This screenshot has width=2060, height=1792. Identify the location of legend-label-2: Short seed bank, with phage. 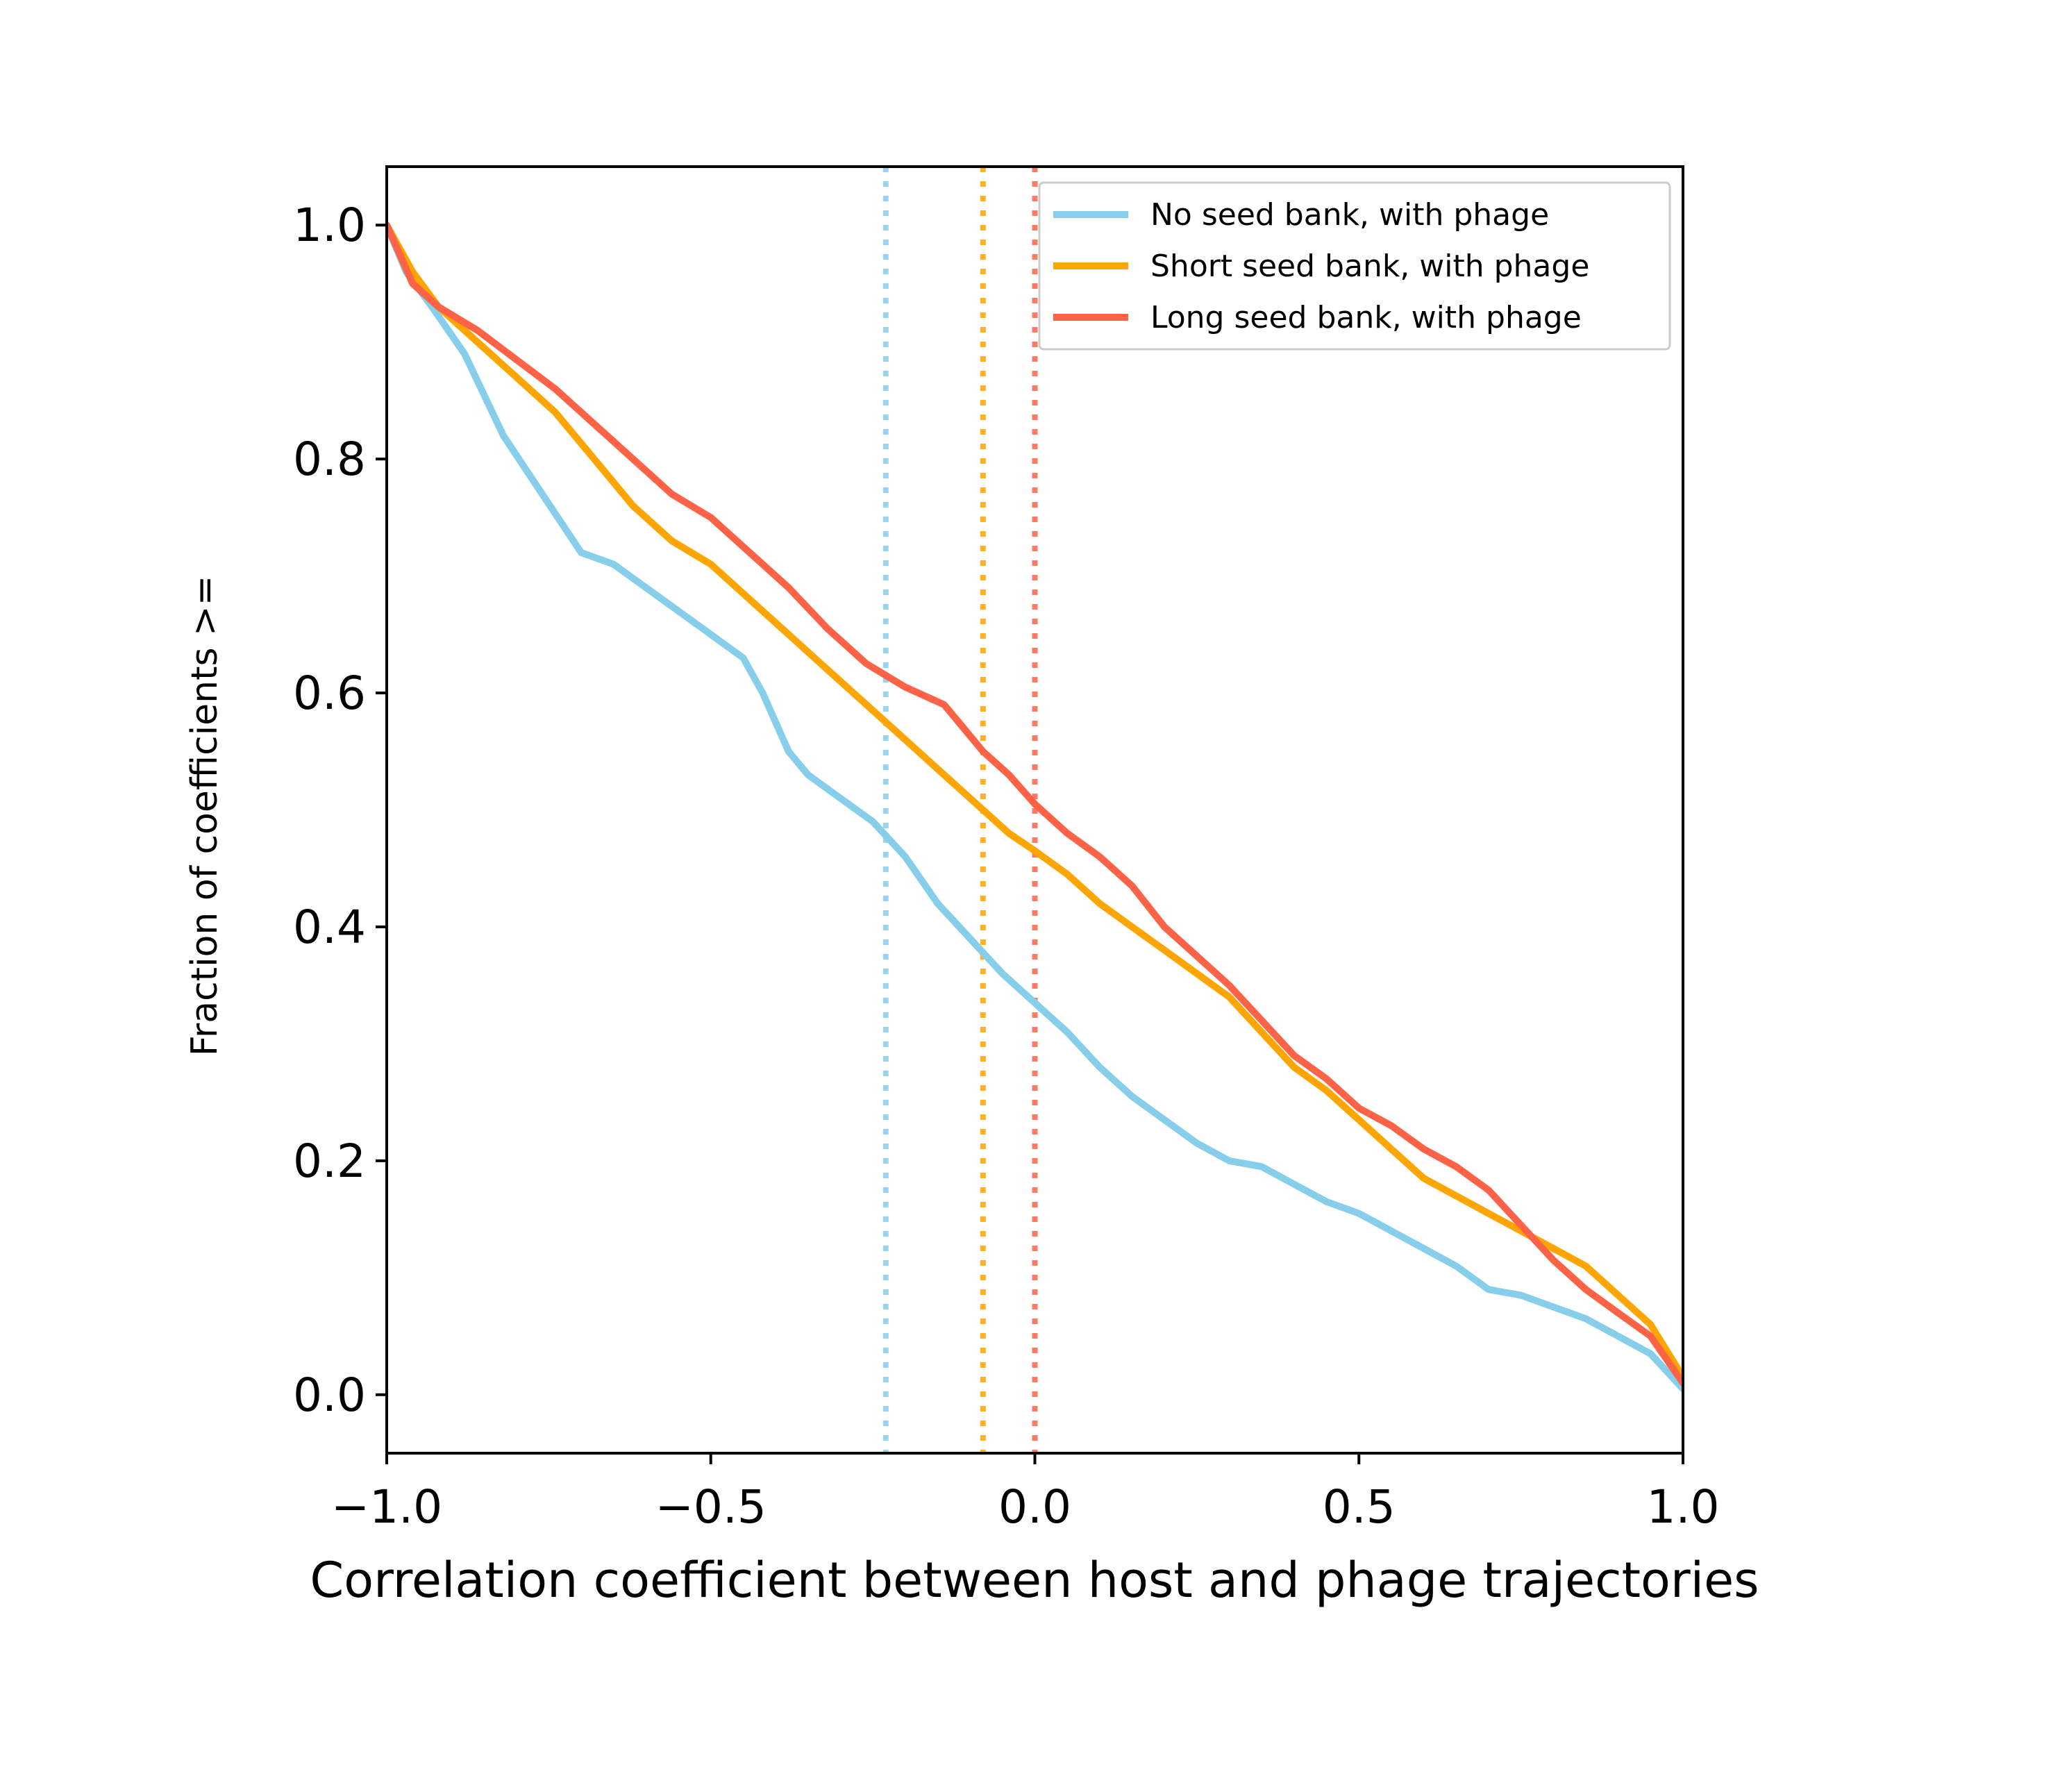
(1369, 266).